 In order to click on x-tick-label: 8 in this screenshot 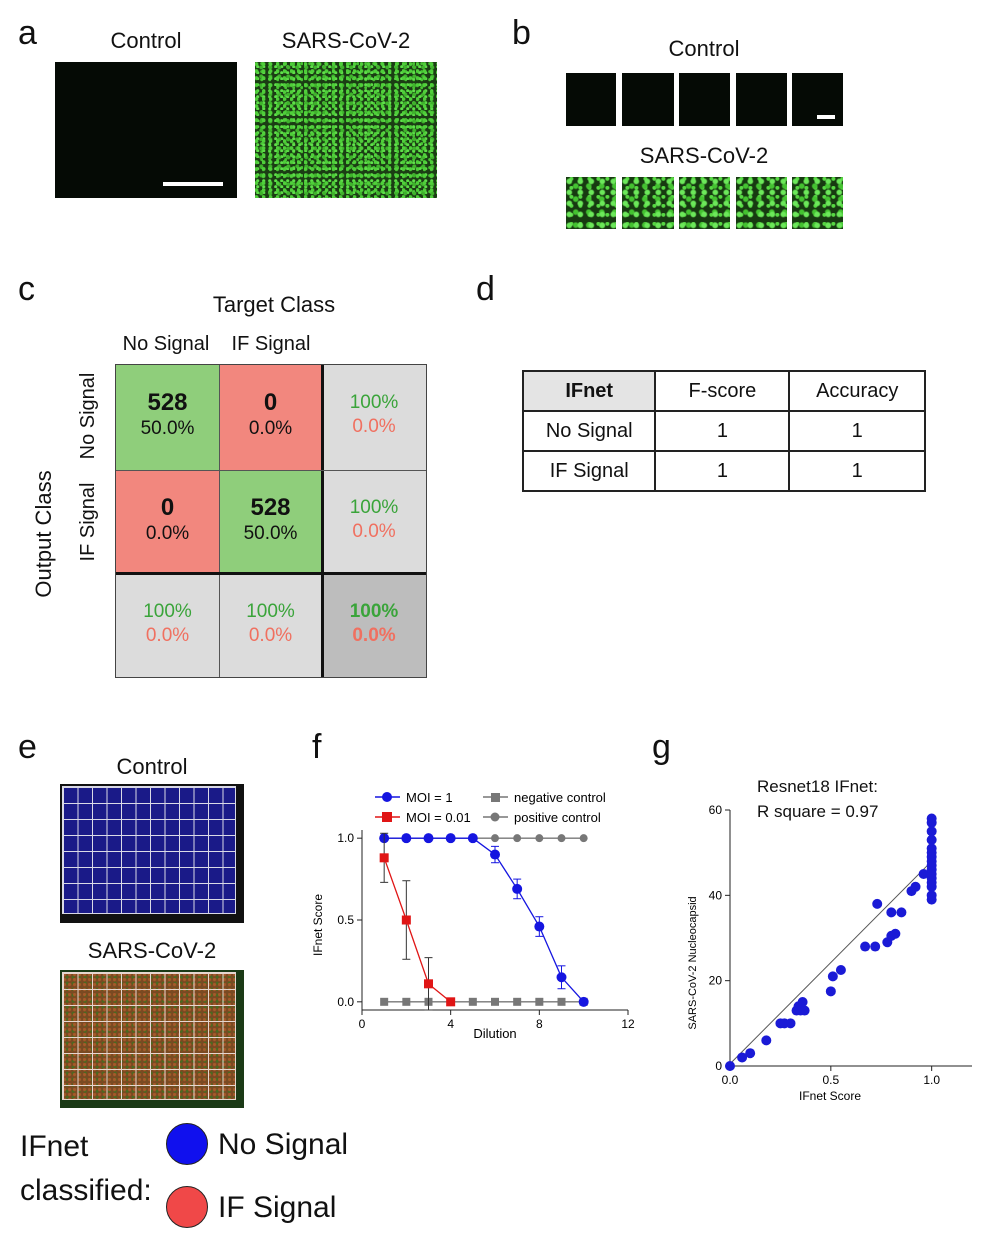, I will do `click(539, 1024)`.